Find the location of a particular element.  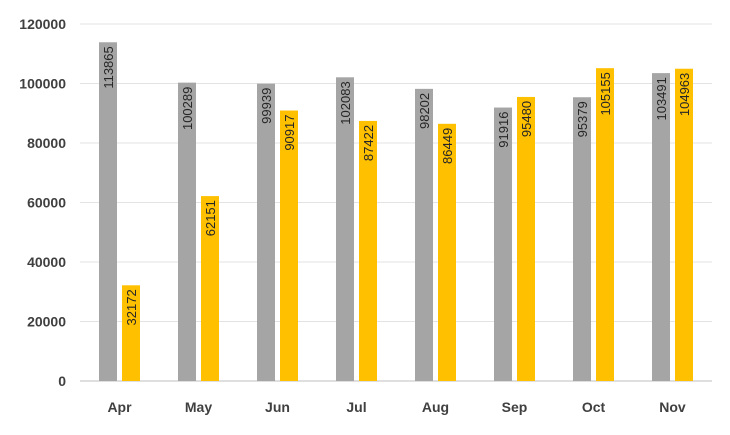

x-tick-label: Jul is located at coordinates (356, 407).